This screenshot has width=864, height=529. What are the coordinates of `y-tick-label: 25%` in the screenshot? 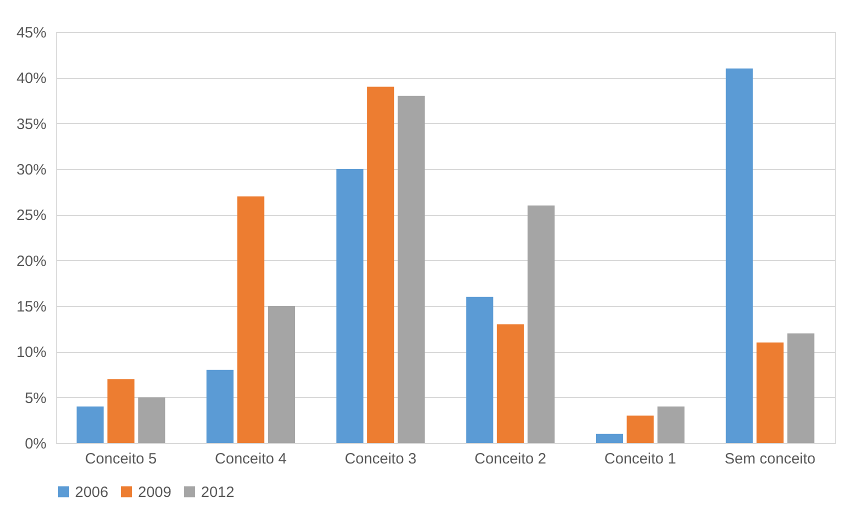 It's located at (31, 215).